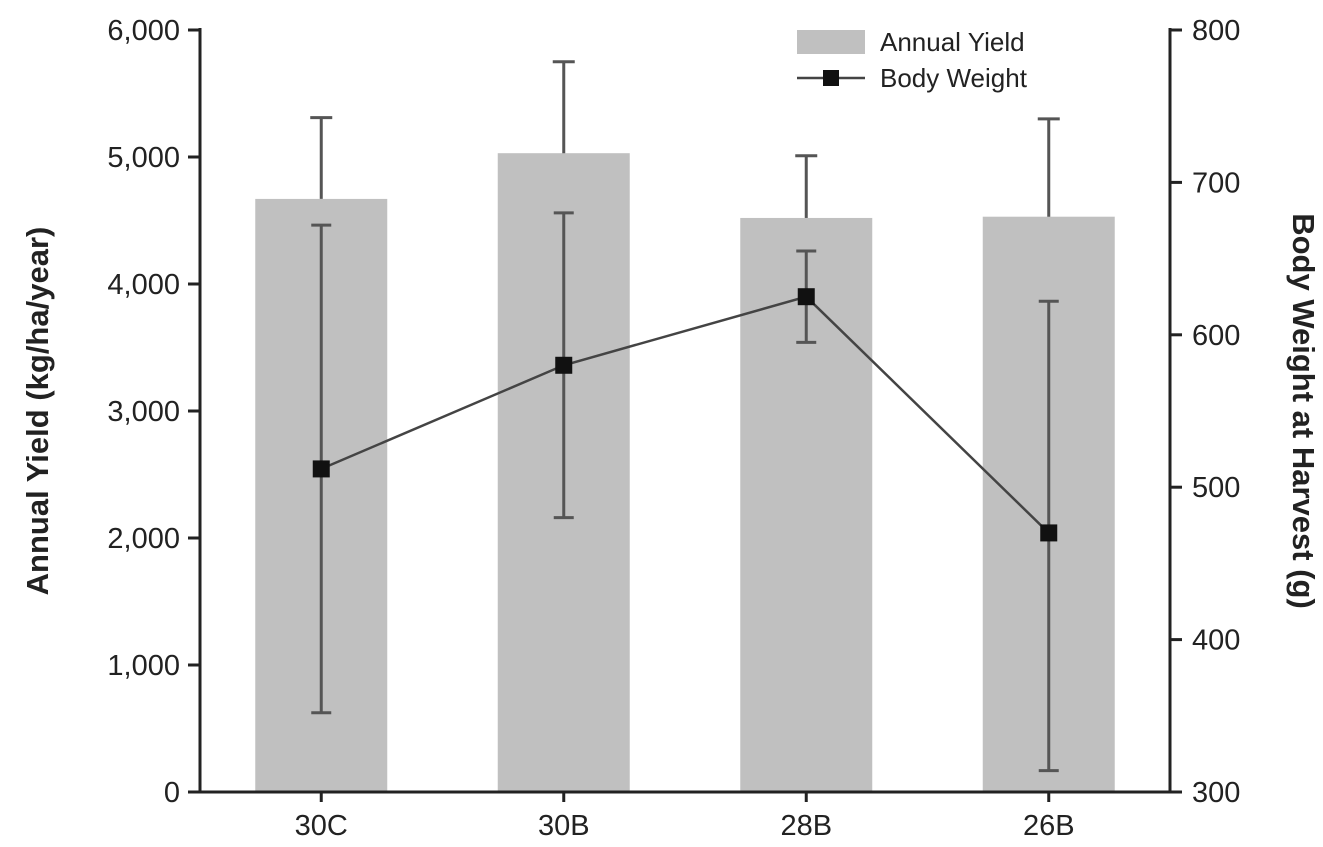 Image resolution: width=1323 pixels, height=847 pixels. What do you see at coordinates (831, 78) in the screenshot?
I see `legend-marker-body-weight` at bounding box center [831, 78].